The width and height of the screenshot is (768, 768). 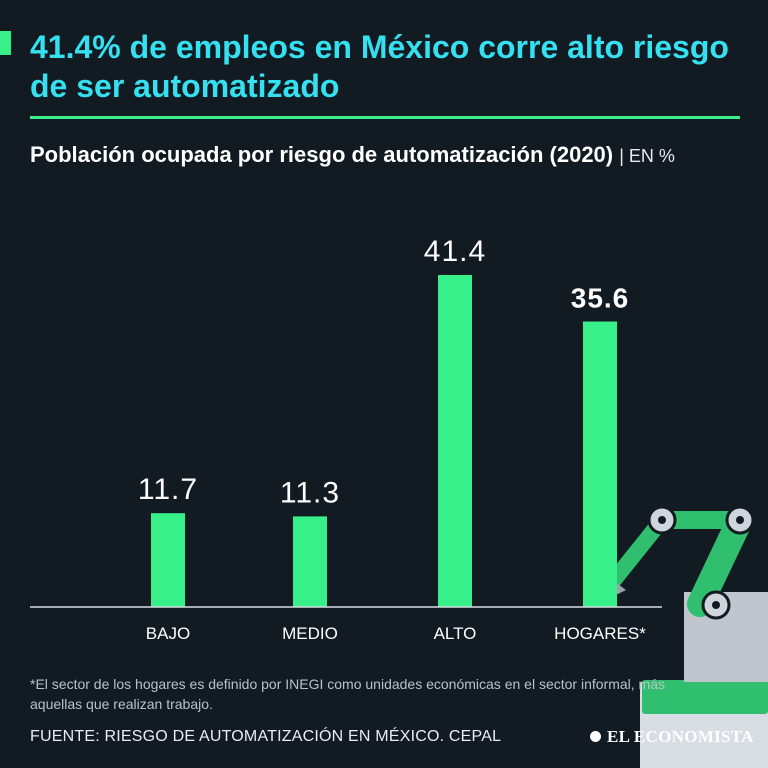 I want to click on brand-name: EL ECONOMISTA, so click(x=680, y=736).